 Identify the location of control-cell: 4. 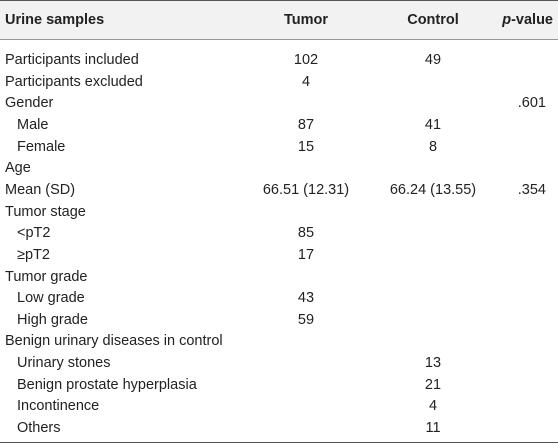
(433, 406).